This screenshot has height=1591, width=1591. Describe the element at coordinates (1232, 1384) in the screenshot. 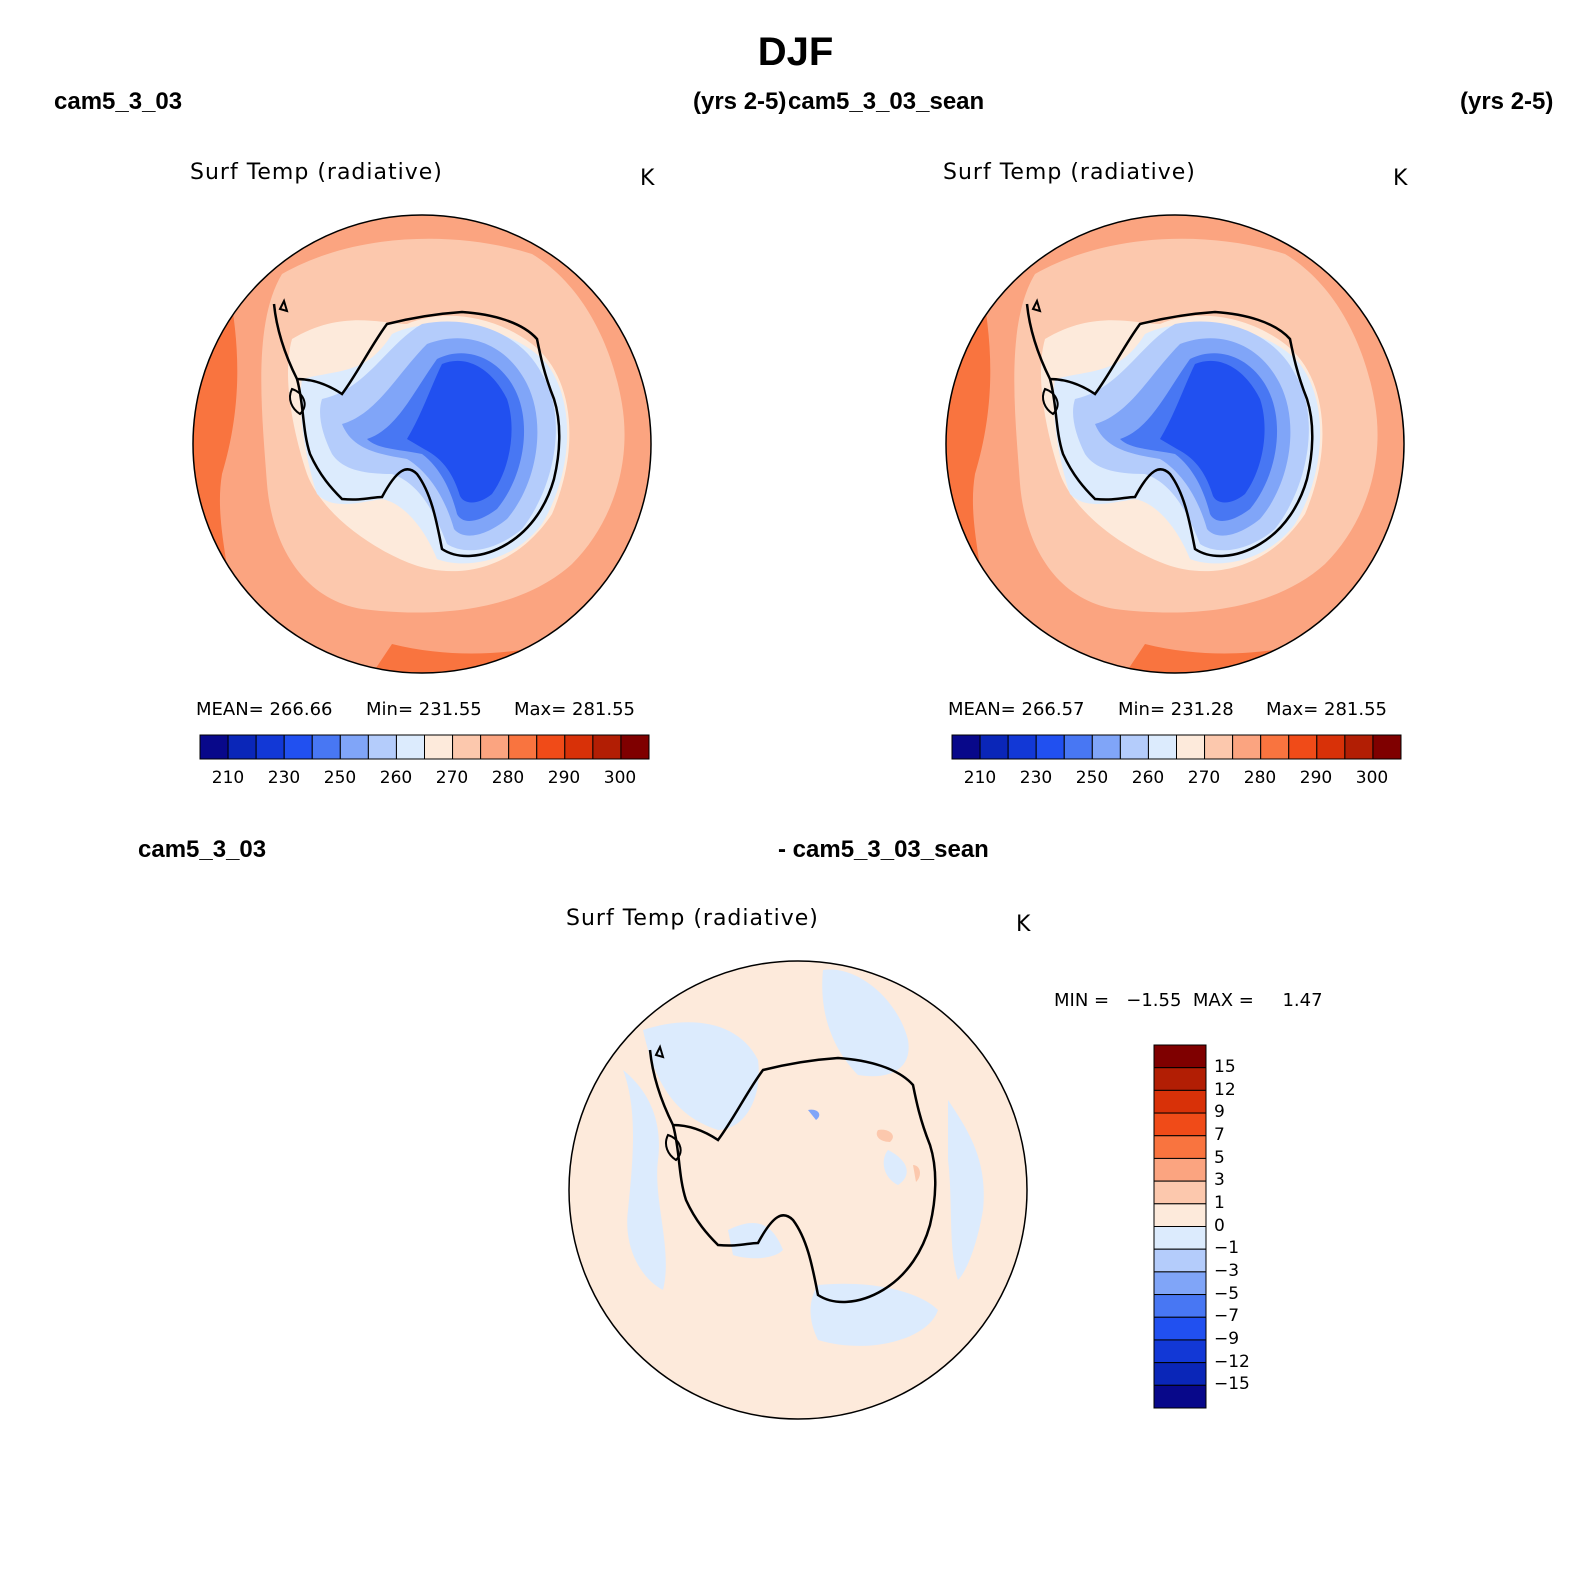

I see `diff-tick: −15` at that location.